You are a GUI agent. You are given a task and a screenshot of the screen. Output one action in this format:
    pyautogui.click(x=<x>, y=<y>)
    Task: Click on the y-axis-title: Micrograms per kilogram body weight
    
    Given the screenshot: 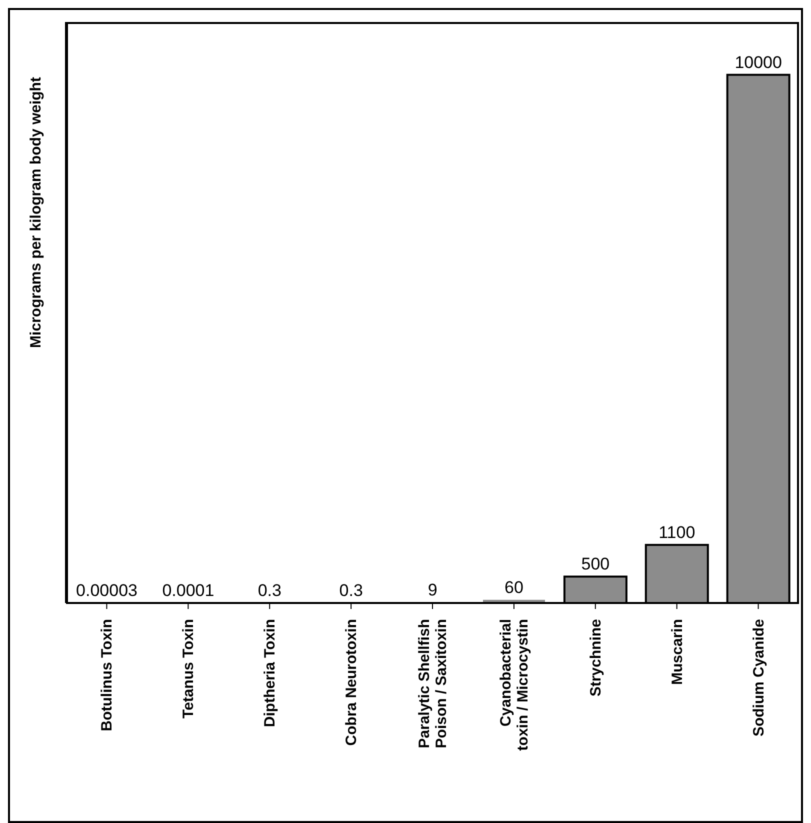 What is the action you would take?
    pyautogui.click(x=35, y=212)
    